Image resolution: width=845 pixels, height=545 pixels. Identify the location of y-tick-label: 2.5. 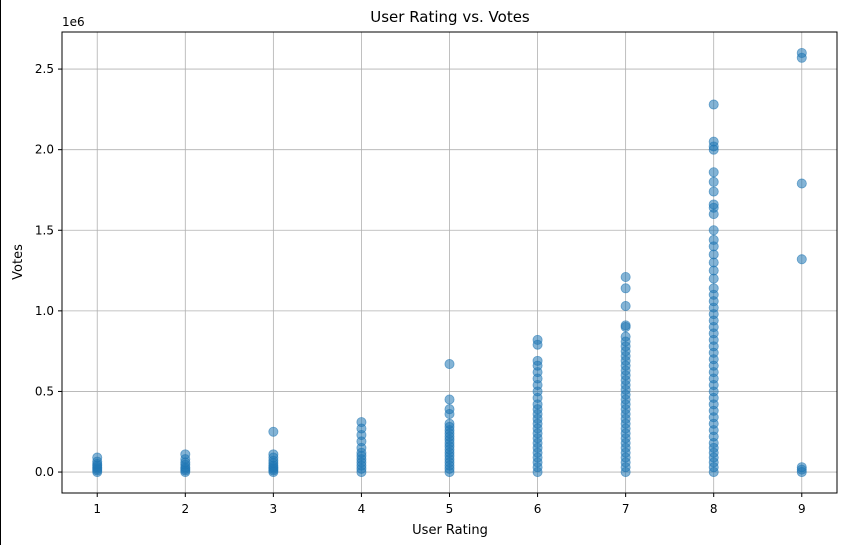
(44, 69).